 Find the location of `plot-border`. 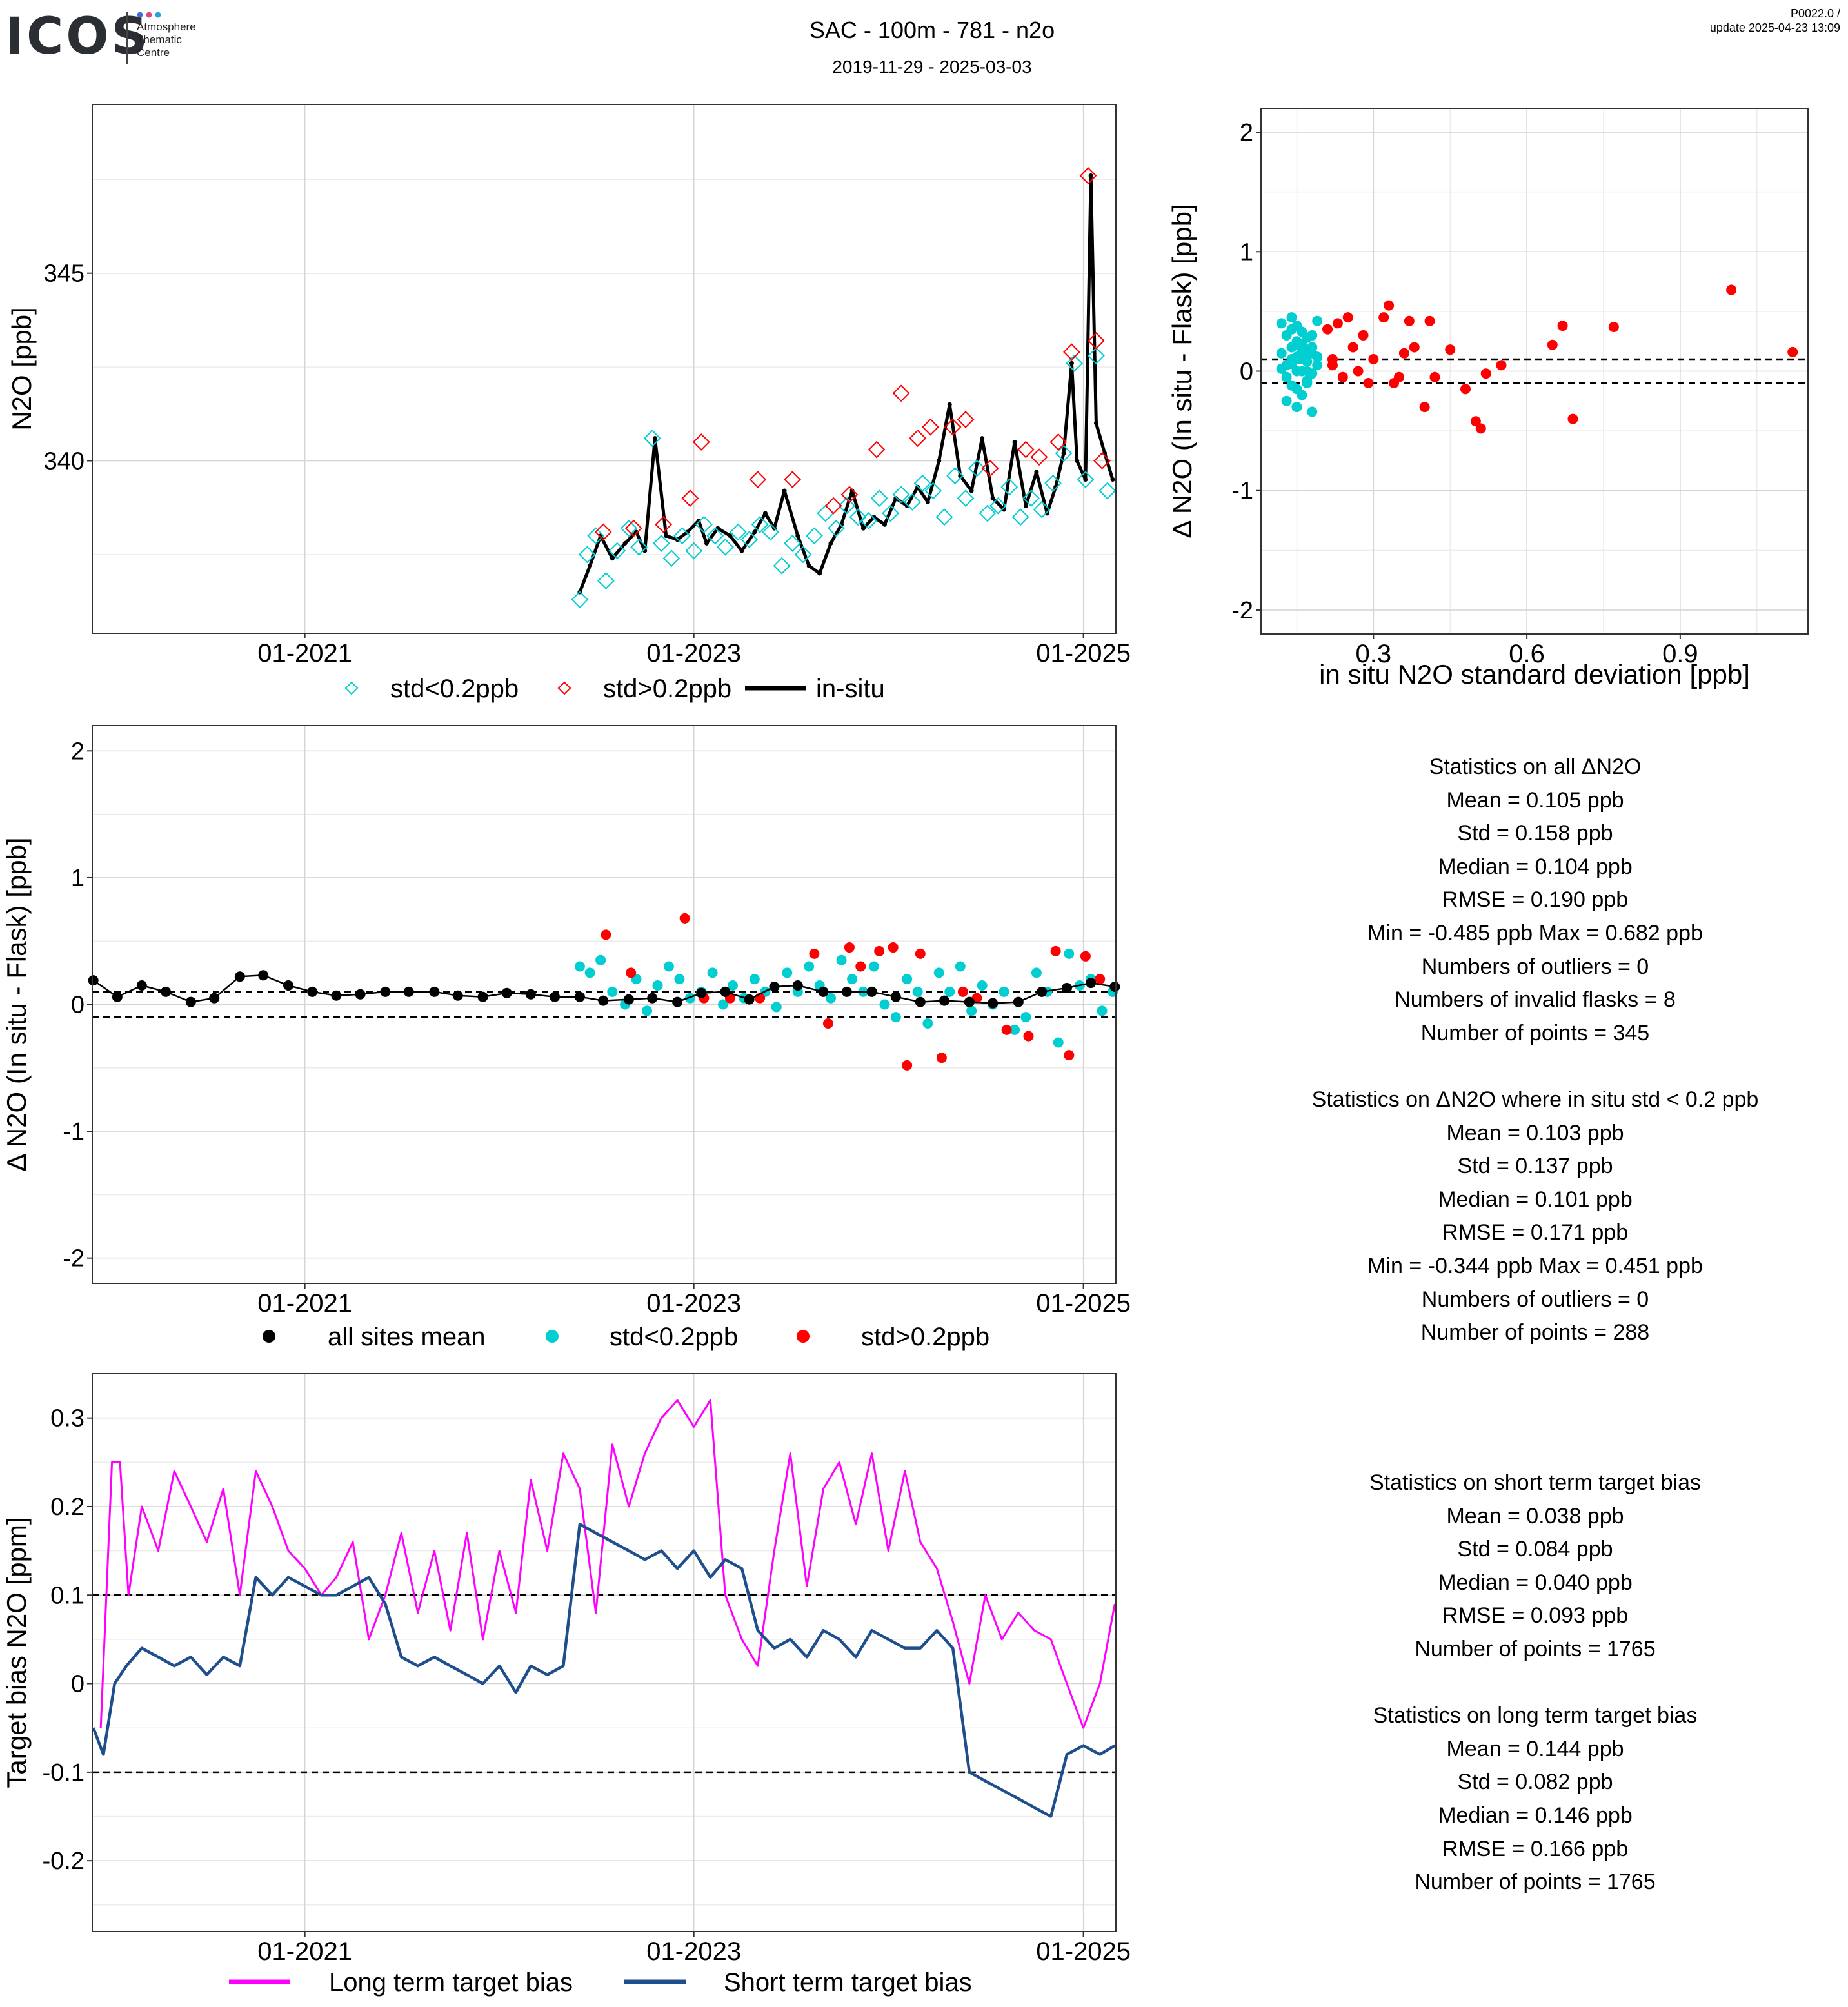

plot-border is located at coordinates (1534, 371).